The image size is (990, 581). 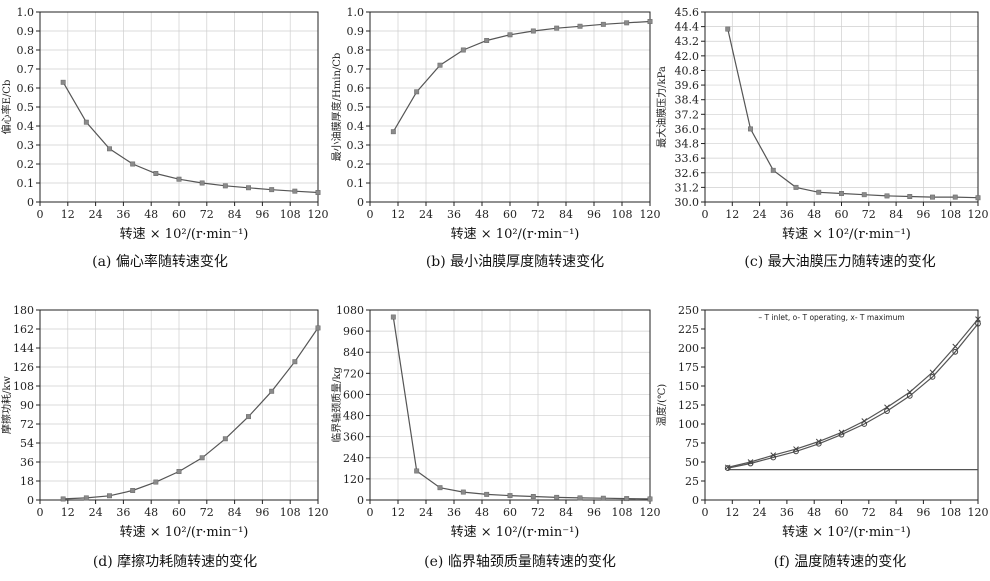 What do you see at coordinates (687, 41) in the screenshot?
I see `y-tick-label: 43.2` at bounding box center [687, 41].